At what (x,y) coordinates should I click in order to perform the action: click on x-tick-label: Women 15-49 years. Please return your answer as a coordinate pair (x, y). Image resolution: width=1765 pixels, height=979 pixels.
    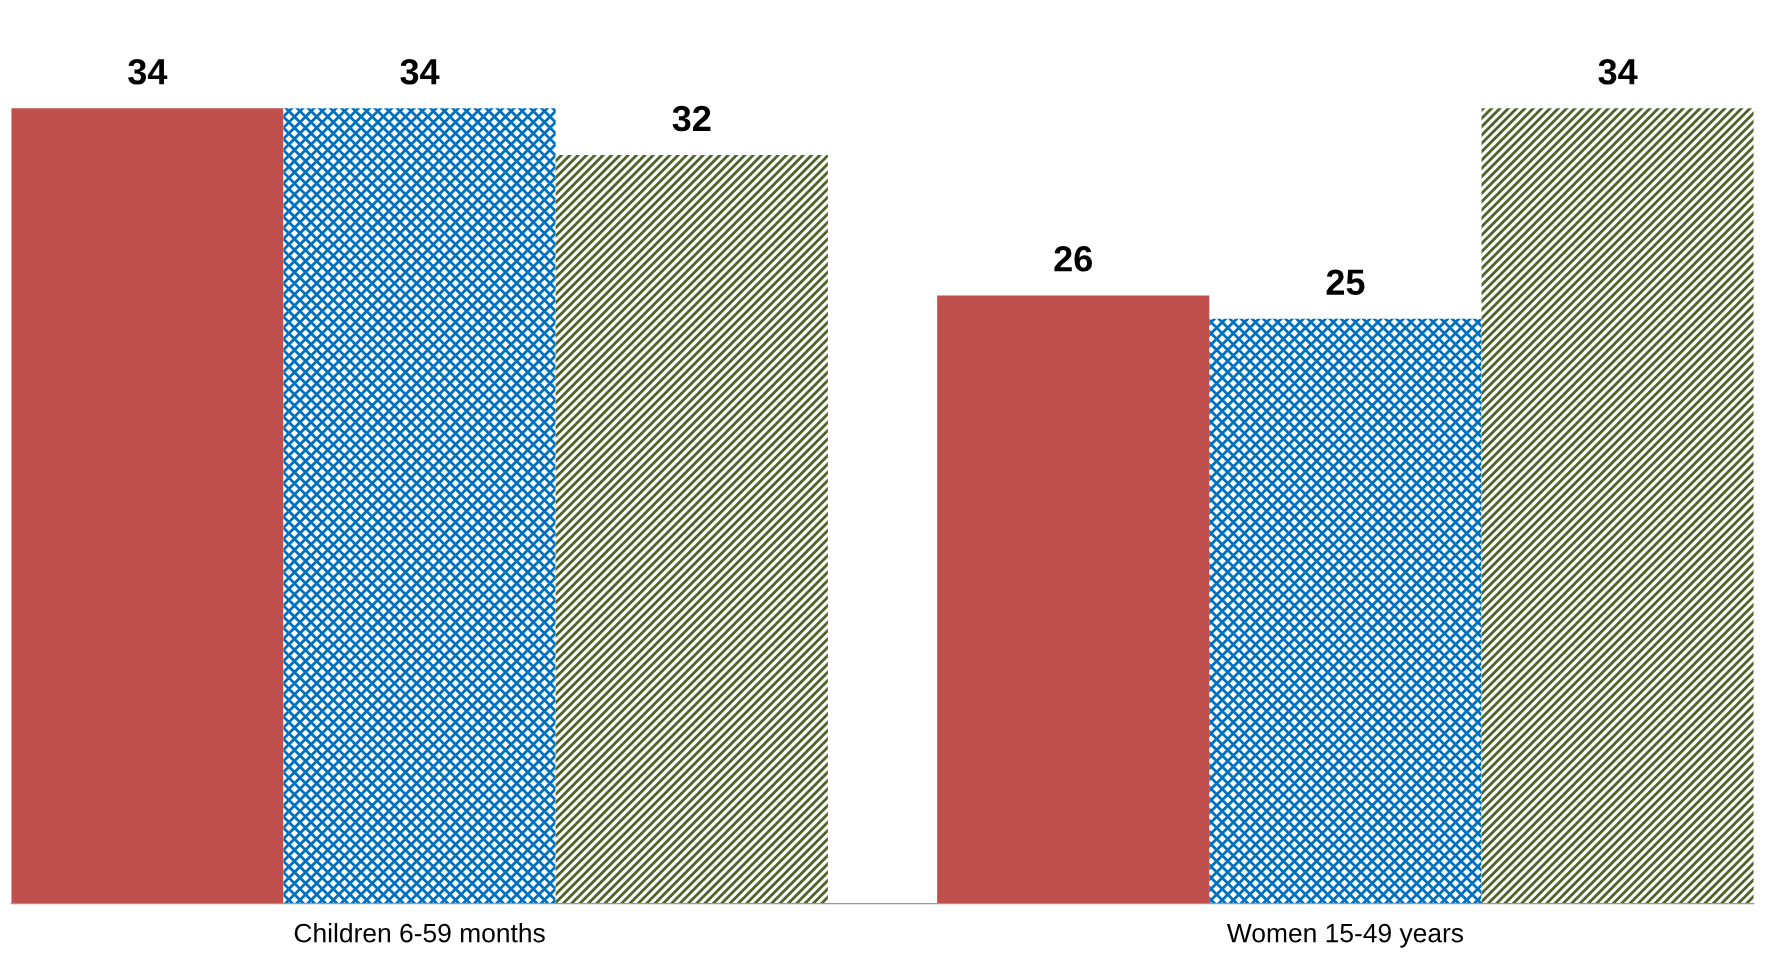
    Looking at the image, I should click on (1345, 935).